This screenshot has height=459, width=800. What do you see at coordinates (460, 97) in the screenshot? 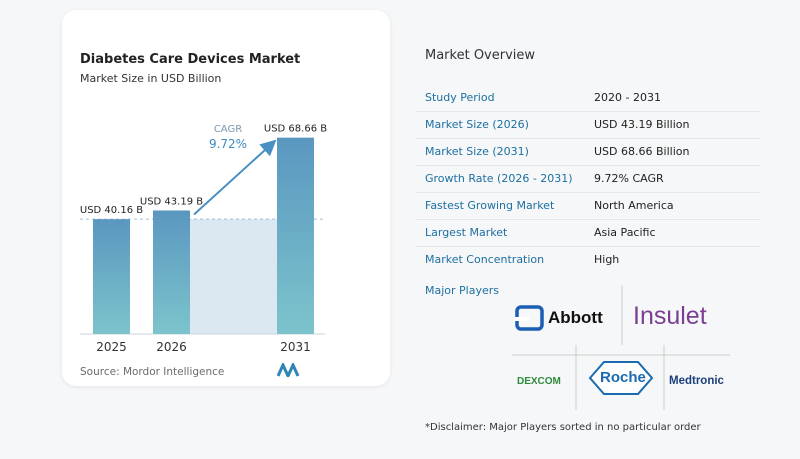
I see `row-key: Study Period` at bounding box center [460, 97].